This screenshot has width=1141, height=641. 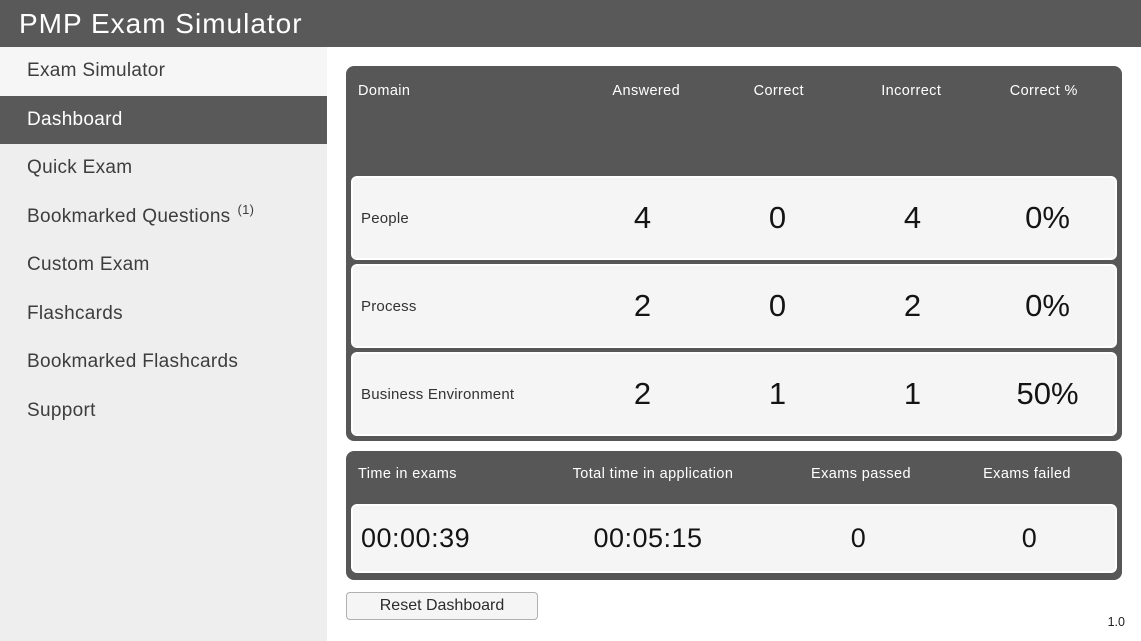 What do you see at coordinates (861, 474) in the screenshot?
I see `column-header-exams-passed: Exams passed` at bounding box center [861, 474].